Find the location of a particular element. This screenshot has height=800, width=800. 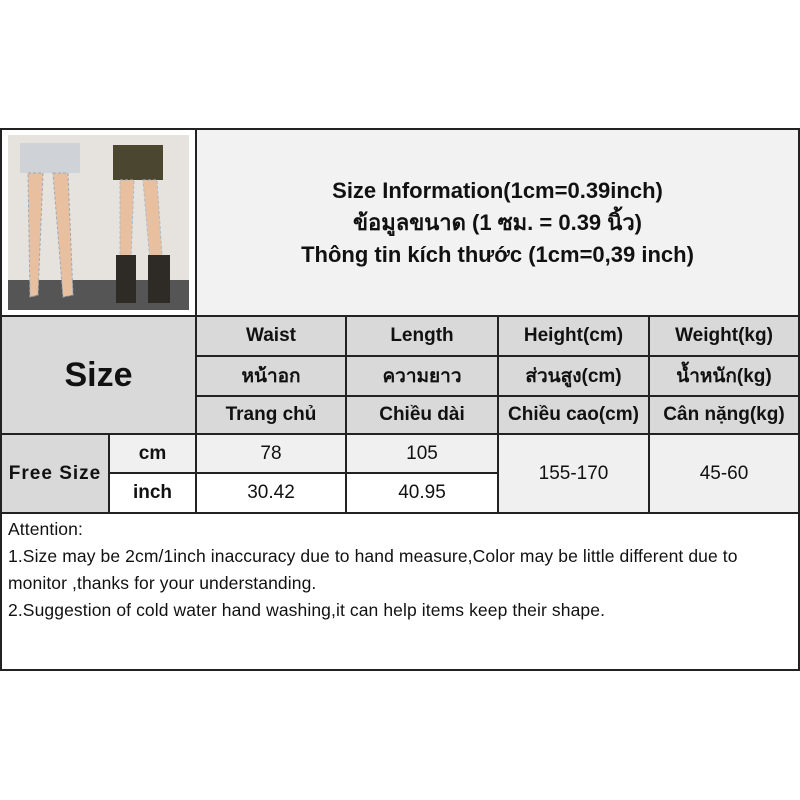

col-length-en: Length is located at coordinates (422, 336).